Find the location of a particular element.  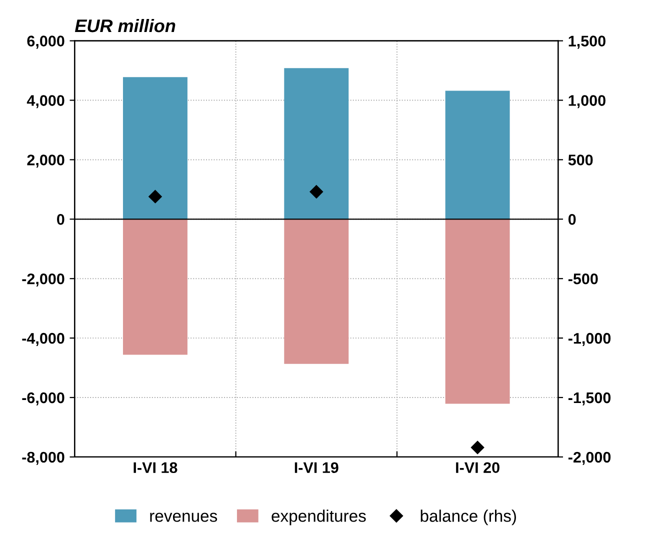

y-tick-label: -6,000 is located at coordinates (43, 399).